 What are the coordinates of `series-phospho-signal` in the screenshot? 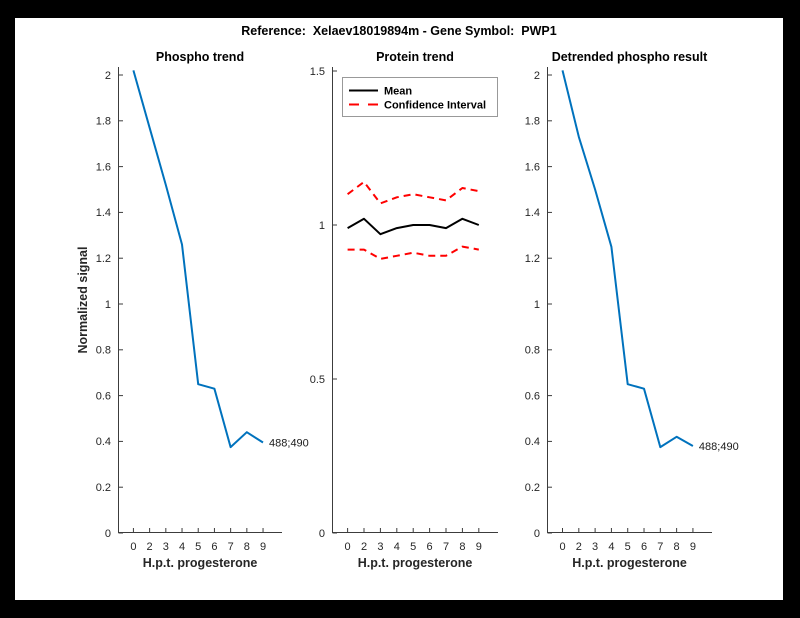 It's located at (198, 259).